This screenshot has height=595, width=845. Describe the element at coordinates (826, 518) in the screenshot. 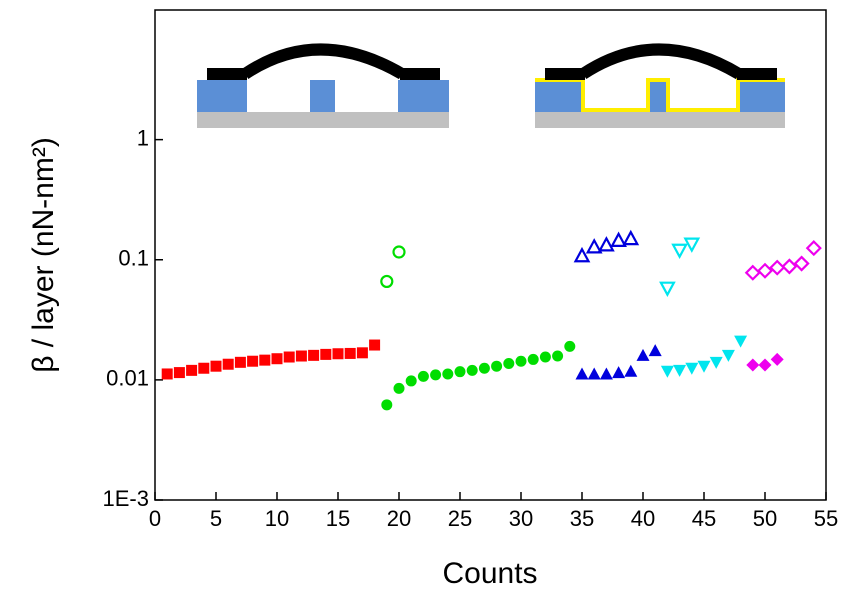

I see `x-tick-label: 55` at that location.